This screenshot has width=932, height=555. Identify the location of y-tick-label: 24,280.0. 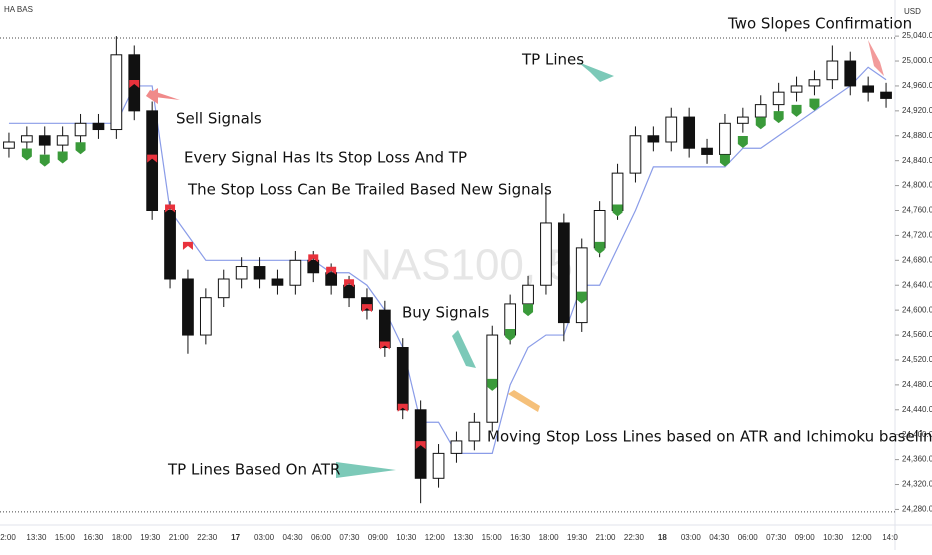
(917, 509).